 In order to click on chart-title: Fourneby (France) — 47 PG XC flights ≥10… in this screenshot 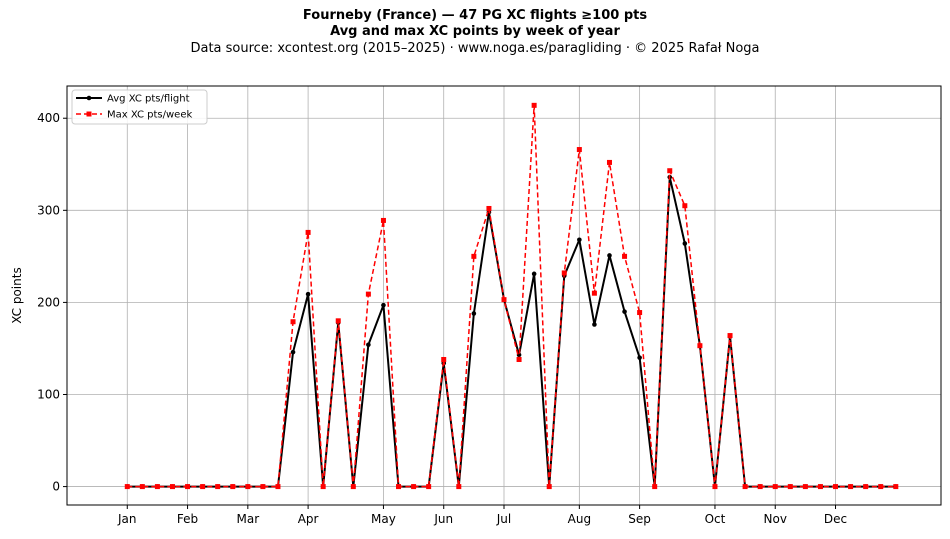, I will do `click(475, 15)`.